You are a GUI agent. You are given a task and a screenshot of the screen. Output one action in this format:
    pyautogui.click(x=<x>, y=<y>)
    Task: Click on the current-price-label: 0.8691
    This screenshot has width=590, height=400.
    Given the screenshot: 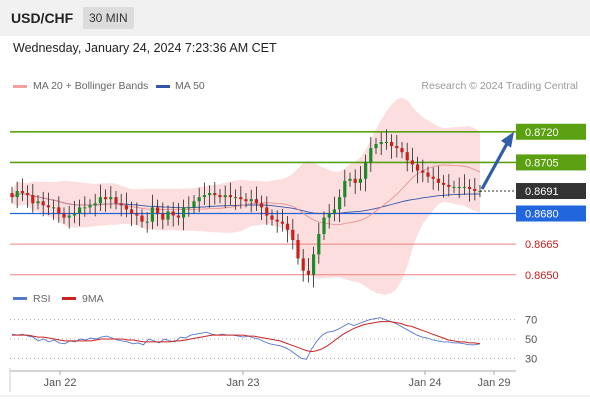 What is the action you would take?
    pyautogui.click(x=542, y=192)
    